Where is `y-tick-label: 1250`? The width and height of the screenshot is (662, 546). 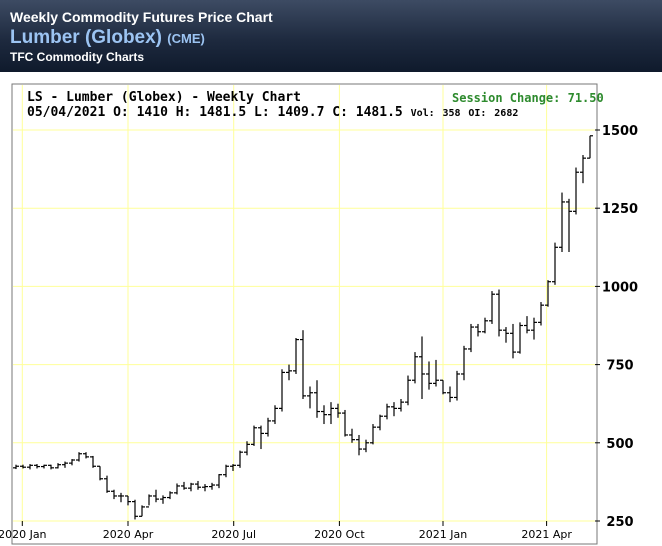
y-tick-label: 1250 is located at coordinates (620, 209).